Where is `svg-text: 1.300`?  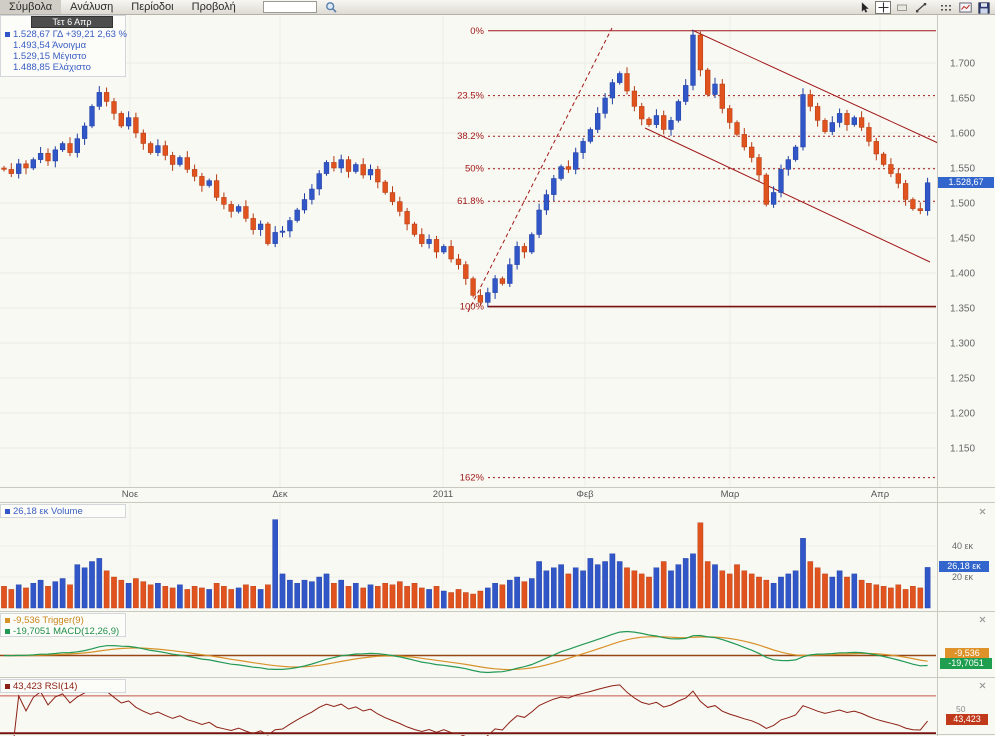
svg-text: 1.300 is located at coordinates (962, 344).